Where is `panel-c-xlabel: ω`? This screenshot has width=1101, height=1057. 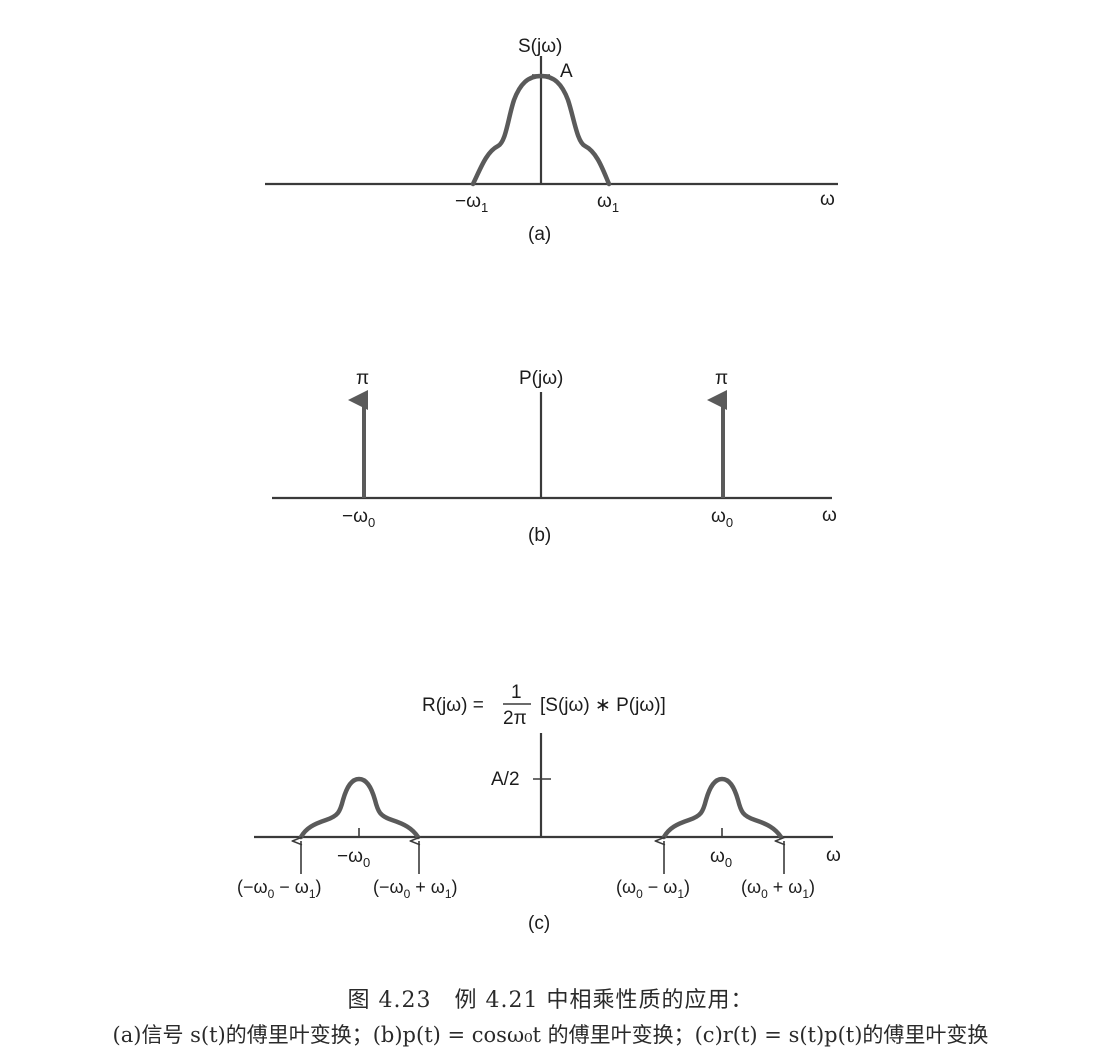 panel-c-xlabel: ω is located at coordinates (833, 855).